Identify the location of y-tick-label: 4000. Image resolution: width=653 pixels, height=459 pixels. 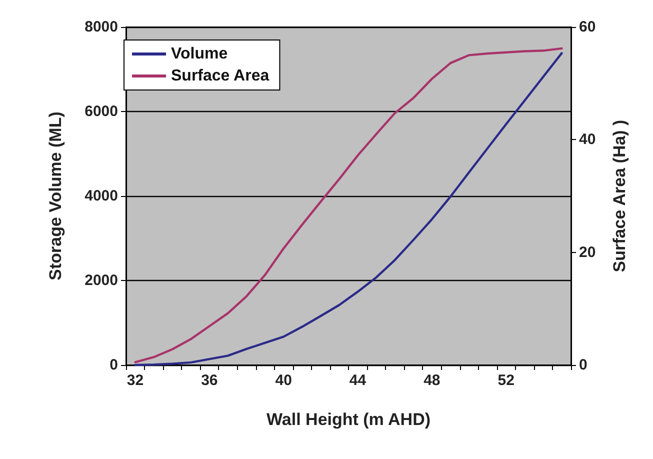
(101, 196).